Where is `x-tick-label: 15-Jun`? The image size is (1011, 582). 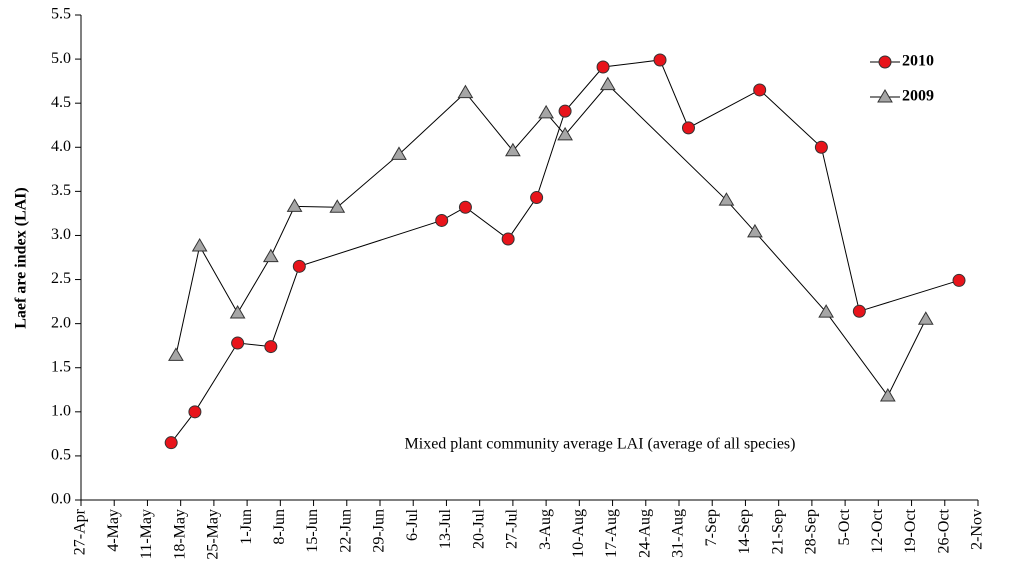
x-tick-label: 15-Jun is located at coordinates (312, 531).